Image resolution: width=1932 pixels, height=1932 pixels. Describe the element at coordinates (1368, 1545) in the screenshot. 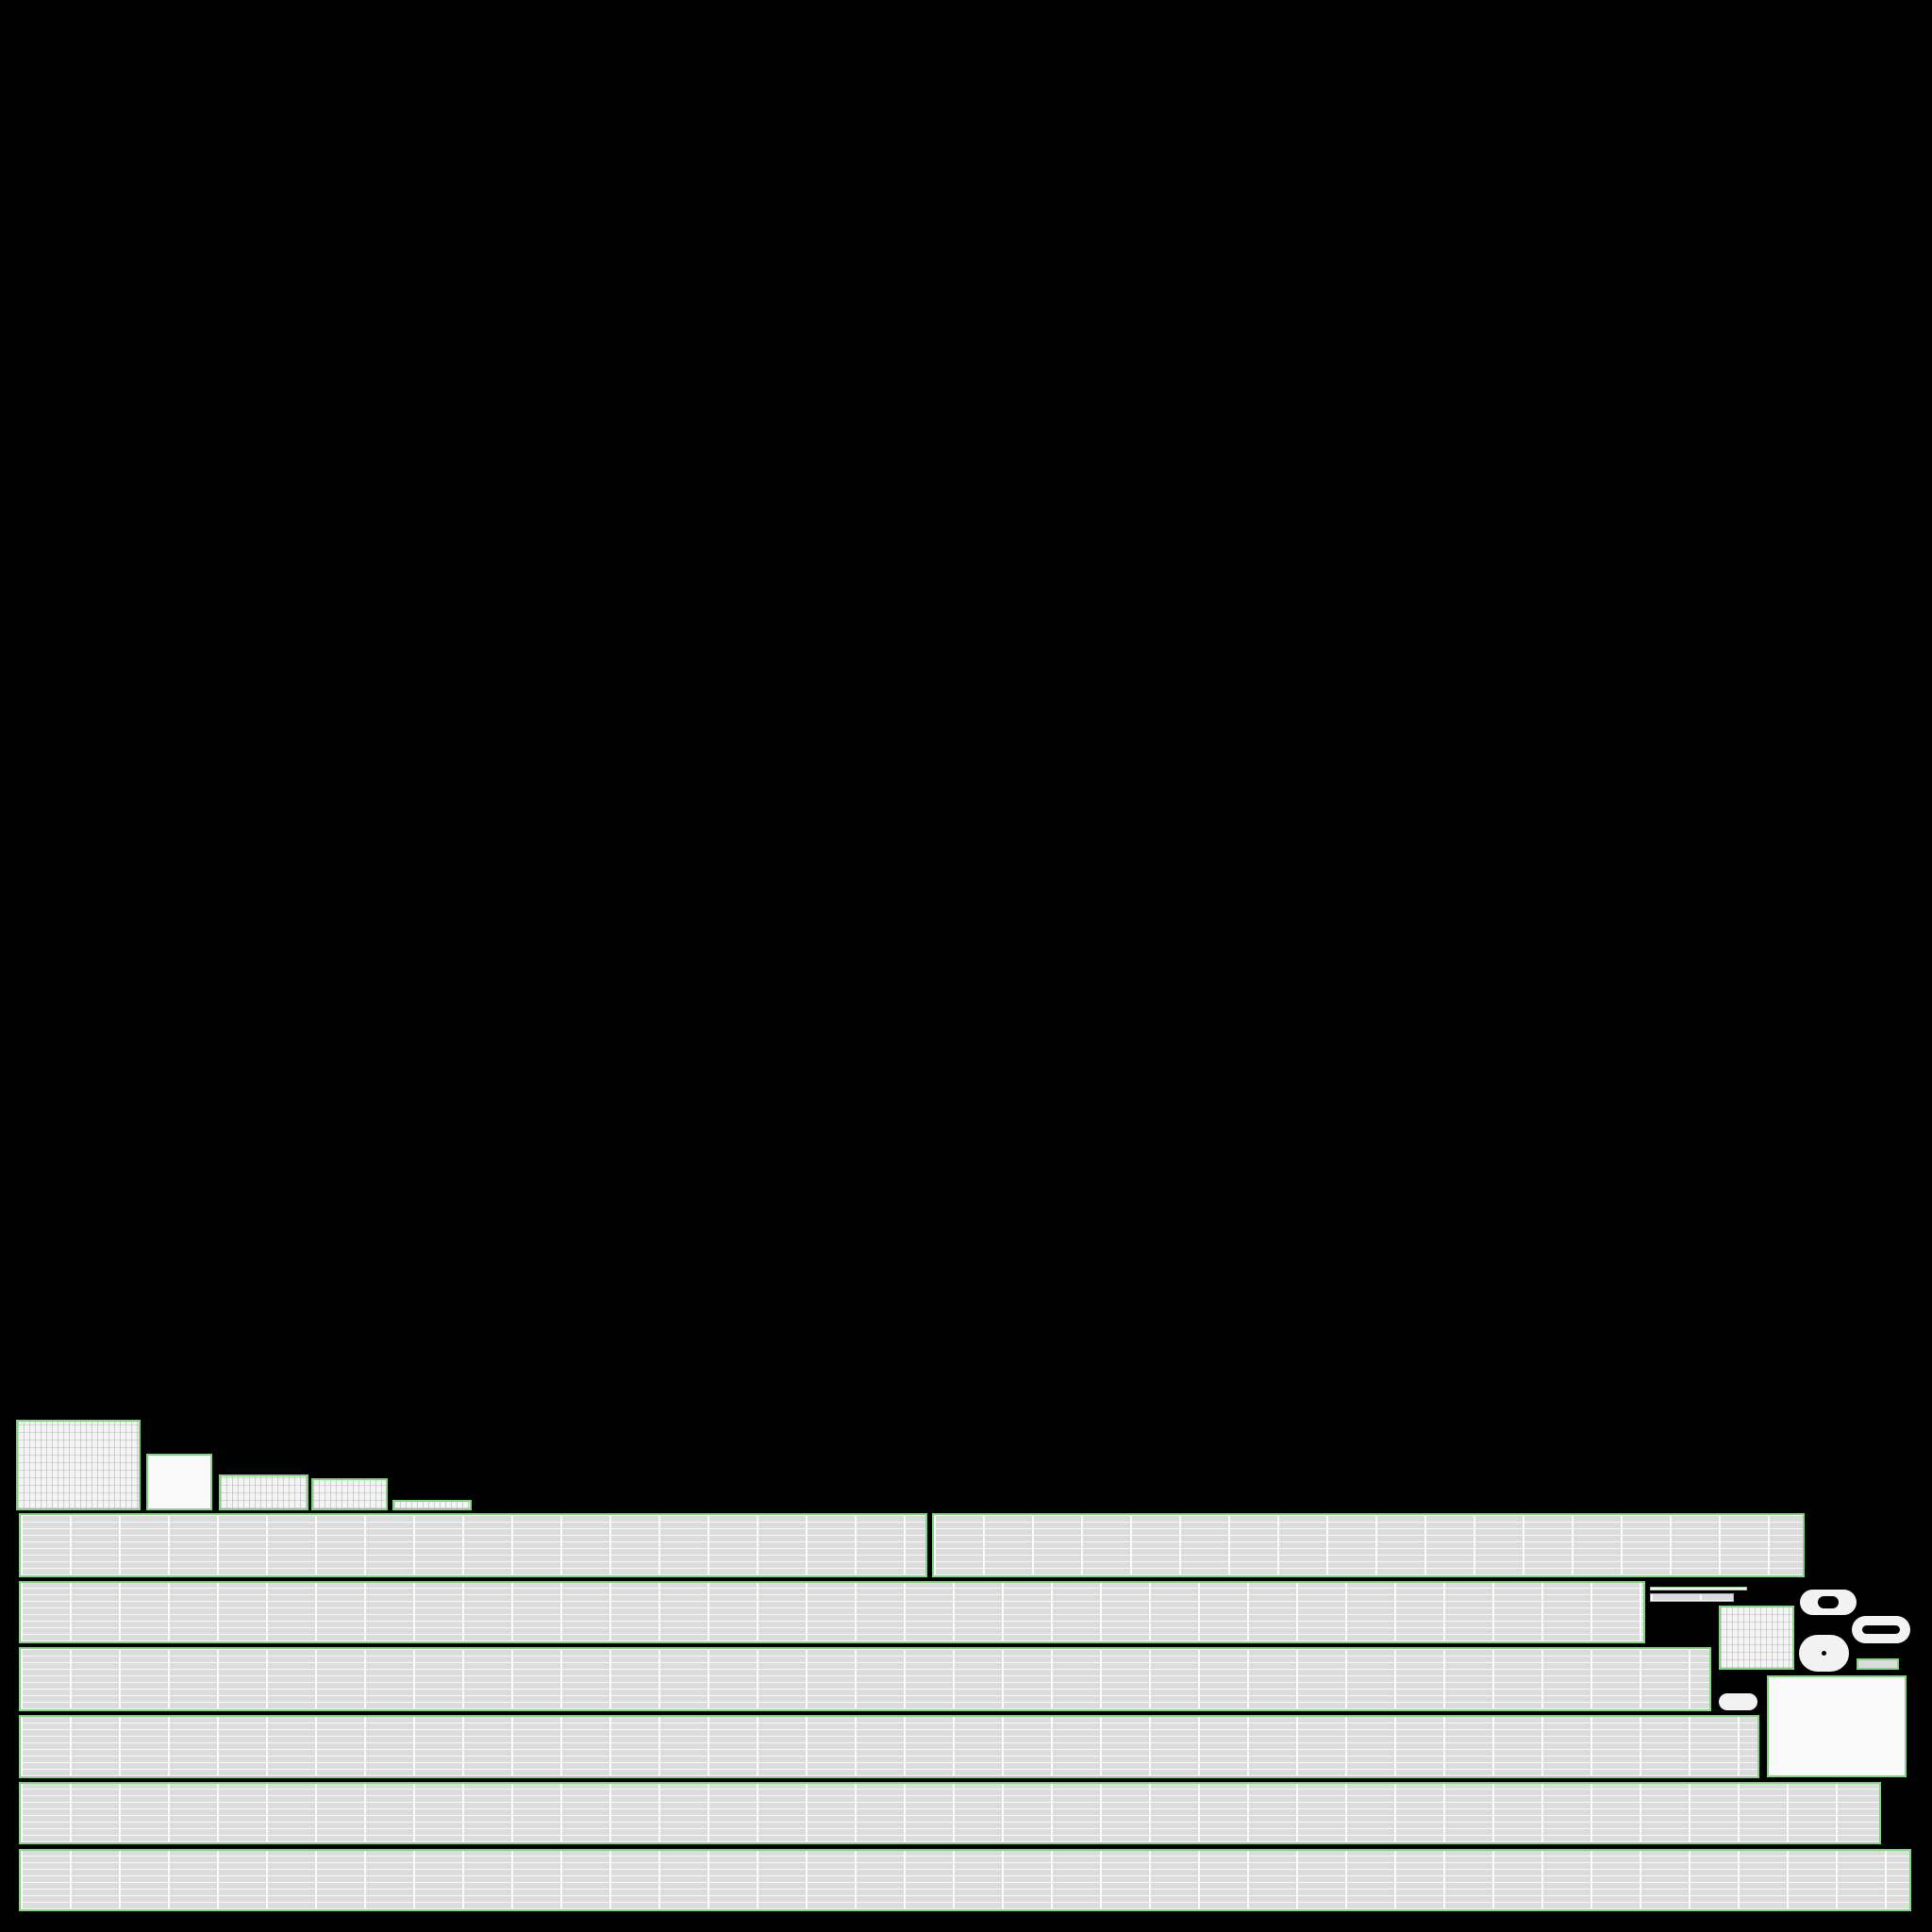

I see `atlas-strip-1b` at that location.